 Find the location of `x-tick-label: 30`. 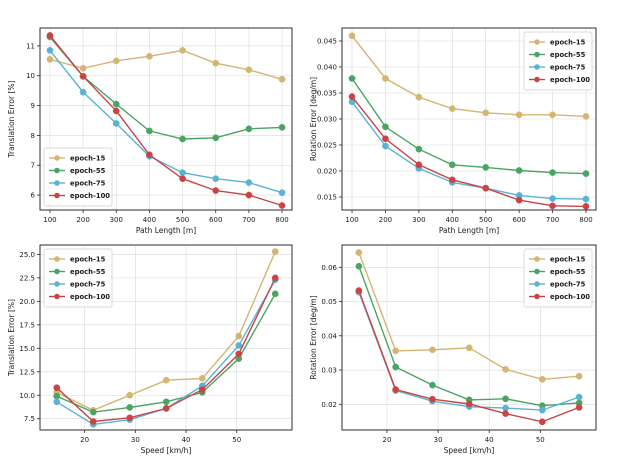

x-tick-label: 30 is located at coordinates (438, 440).